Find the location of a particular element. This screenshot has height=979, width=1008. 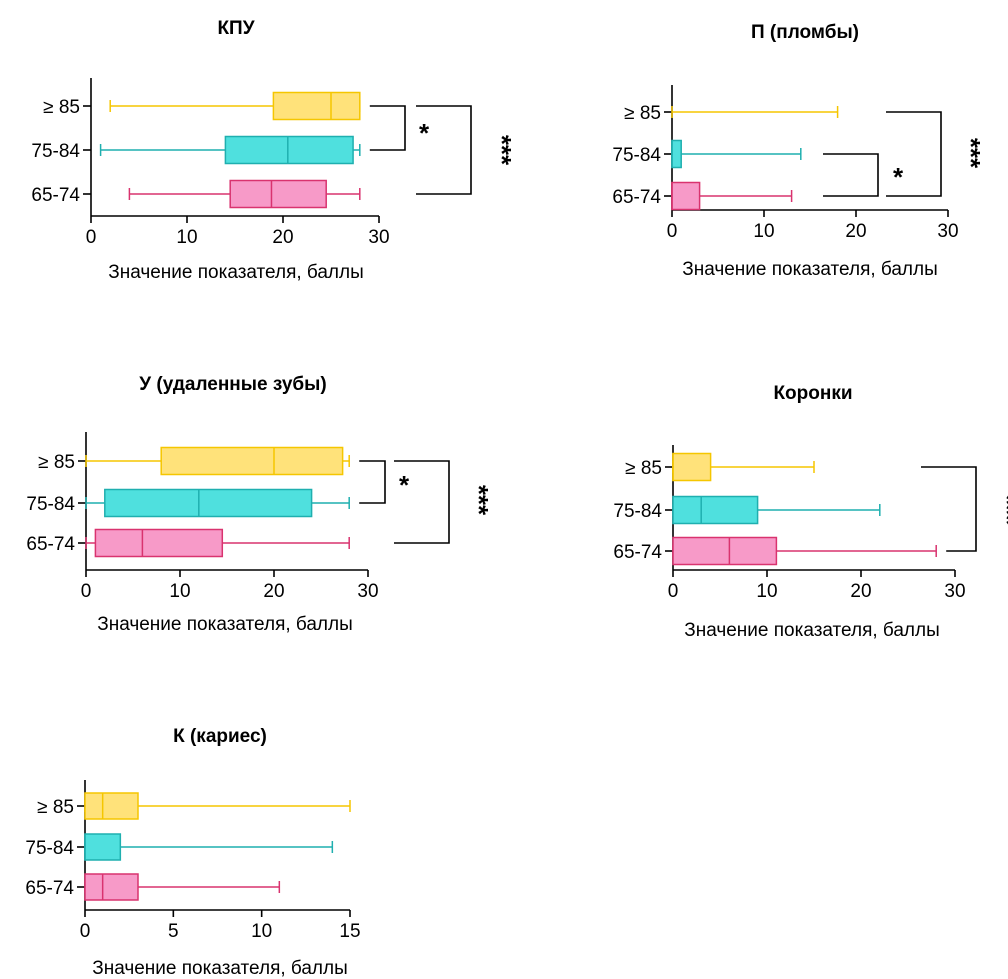

chart-title: КПУ is located at coordinates (235, 28).